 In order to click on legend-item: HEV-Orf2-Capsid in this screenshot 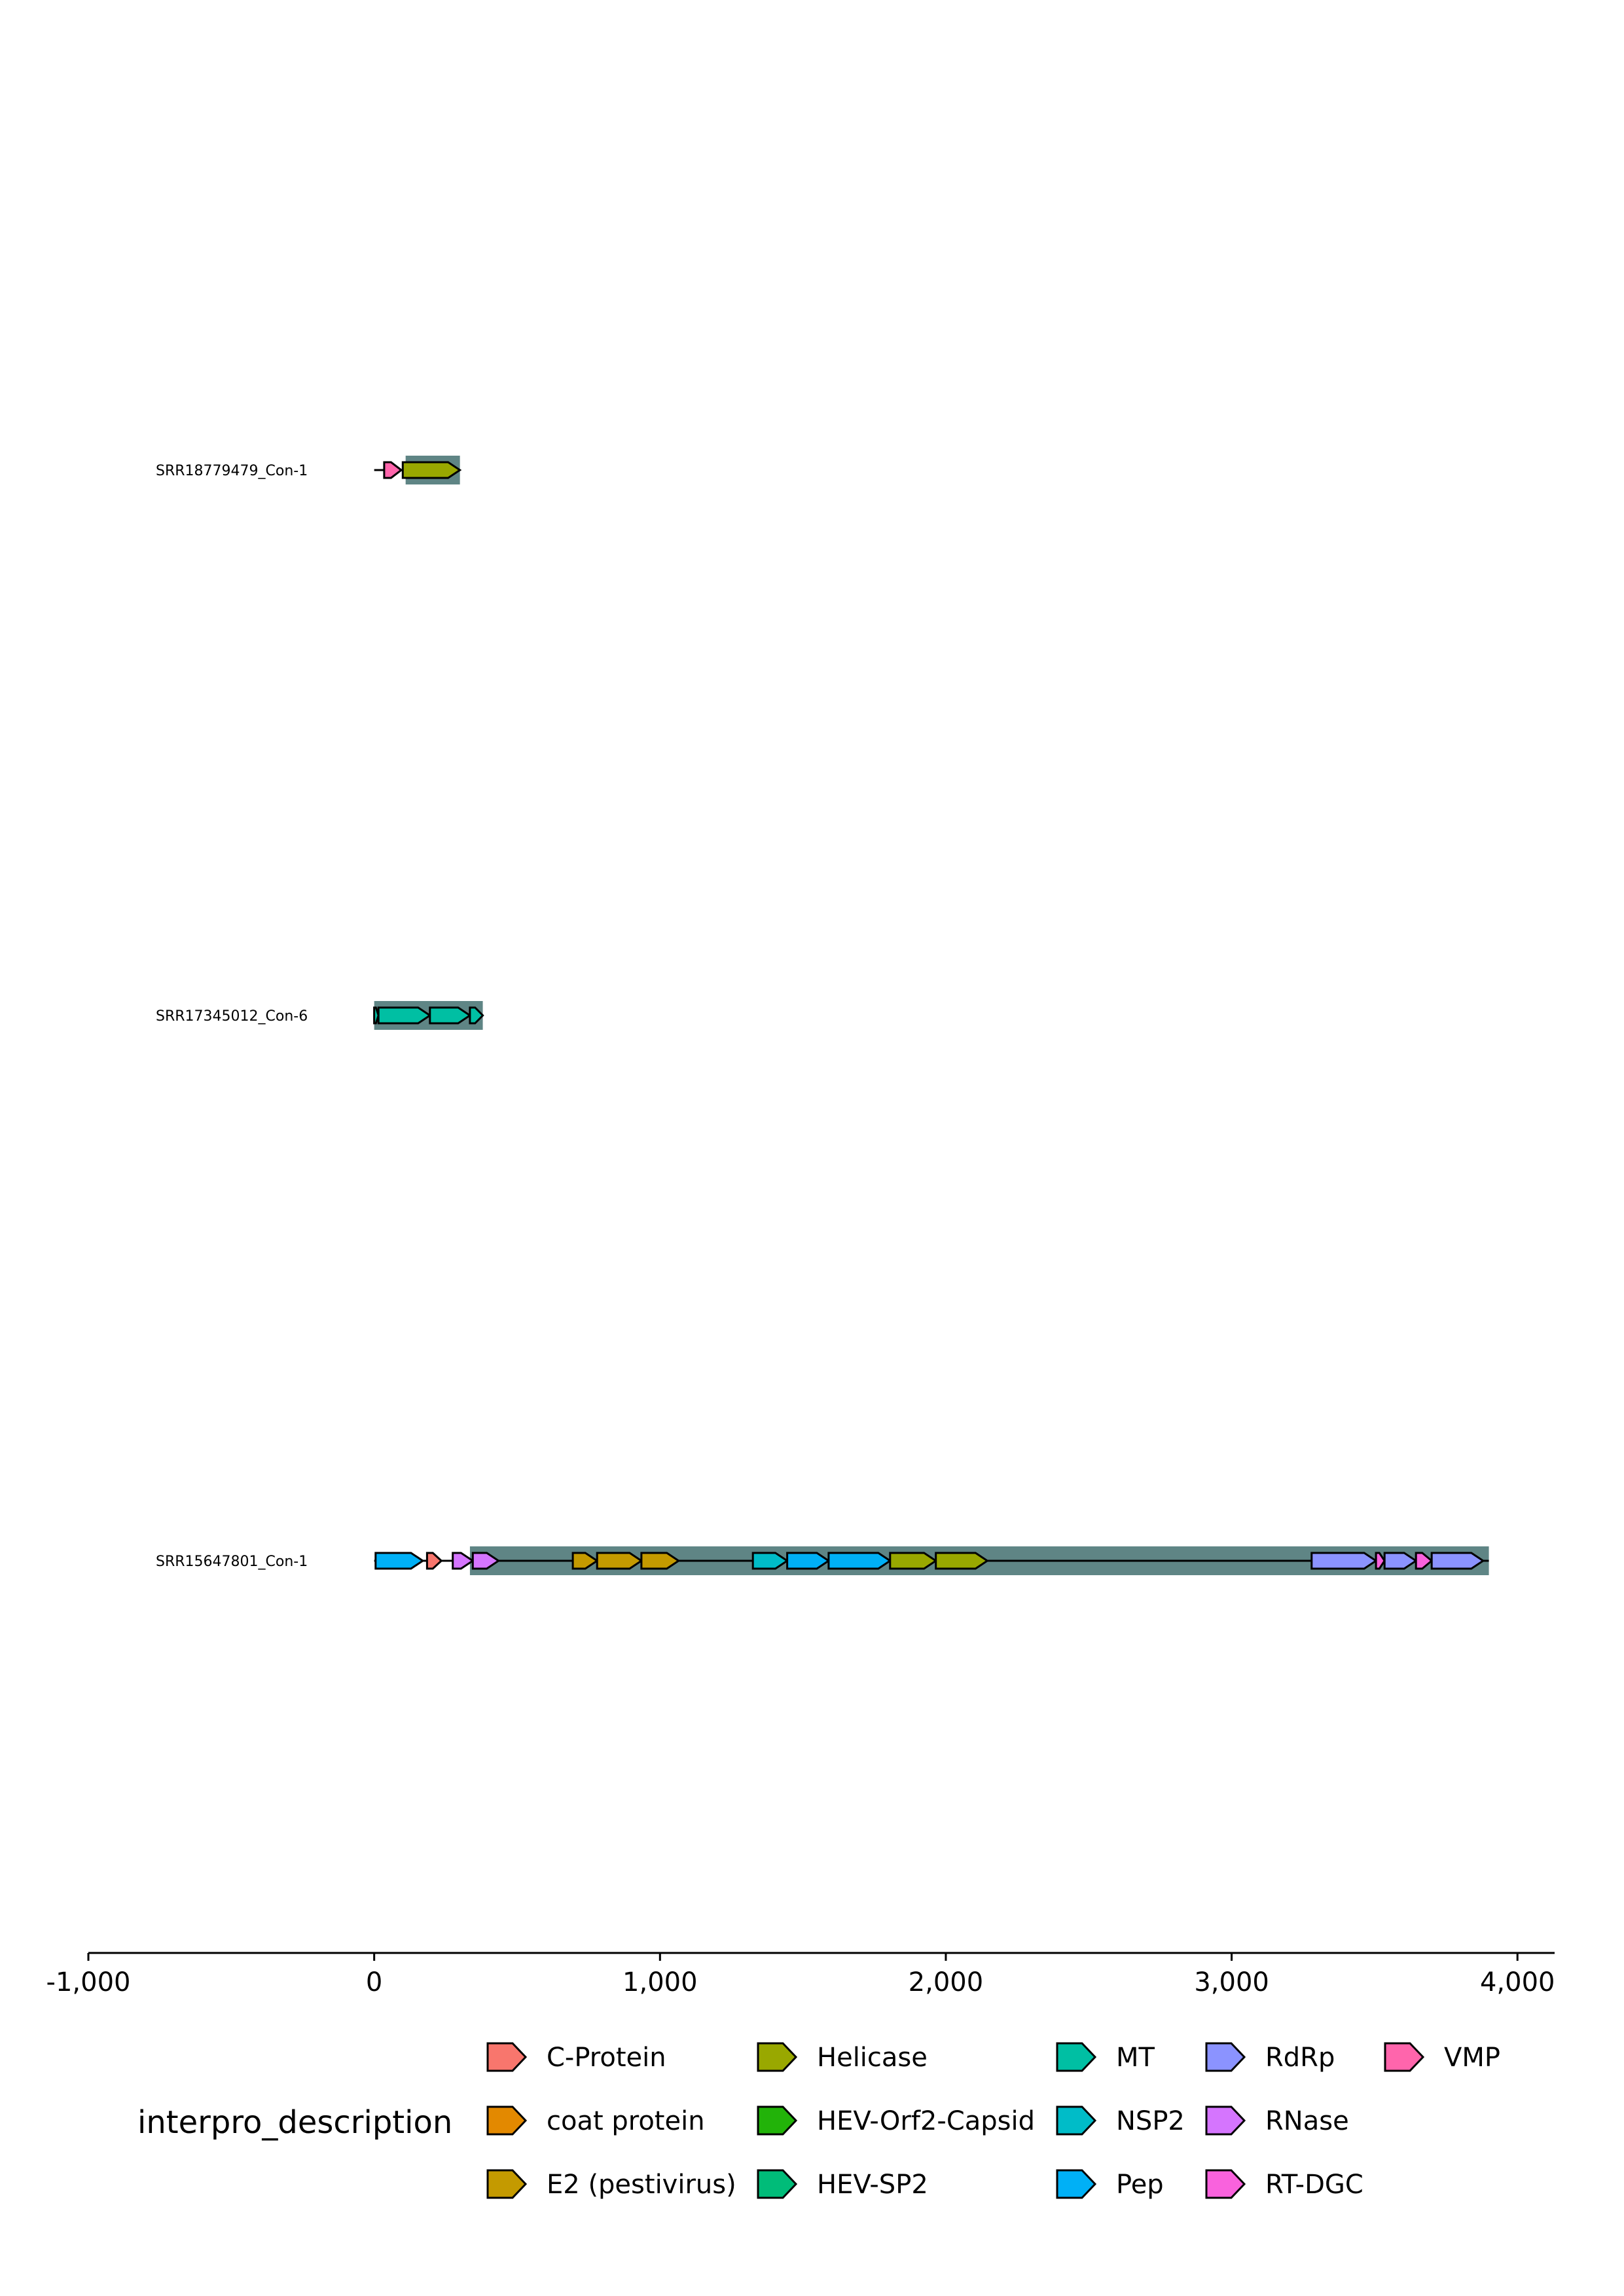, I will do `click(896, 2120)`.